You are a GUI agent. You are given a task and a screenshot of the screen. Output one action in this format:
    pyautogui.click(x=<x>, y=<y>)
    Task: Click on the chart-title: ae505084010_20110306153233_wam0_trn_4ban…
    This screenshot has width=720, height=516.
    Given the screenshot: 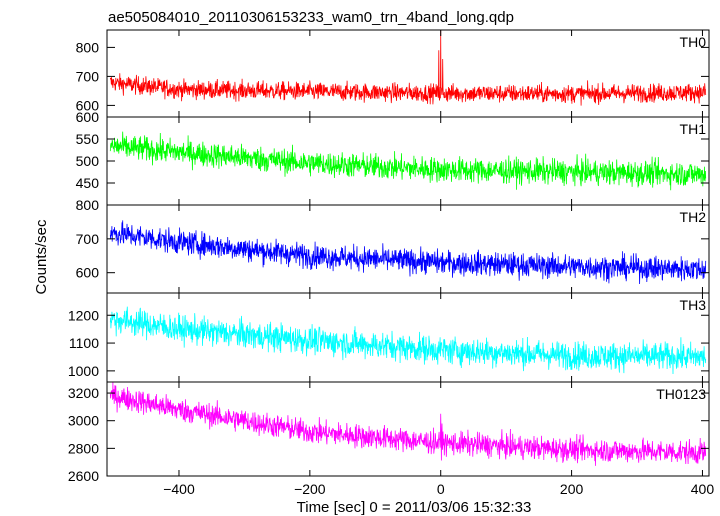 What is the action you would take?
    pyautogui.click(x=311, y=17)
    